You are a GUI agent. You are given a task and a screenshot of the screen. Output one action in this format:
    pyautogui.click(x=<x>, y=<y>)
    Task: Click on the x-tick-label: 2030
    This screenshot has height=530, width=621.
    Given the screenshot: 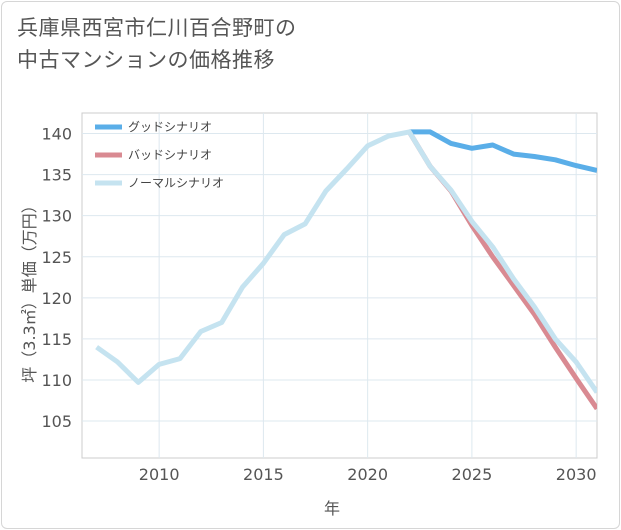 What is the action you would take?
    pyautogui.click(x=576, y=474)
    